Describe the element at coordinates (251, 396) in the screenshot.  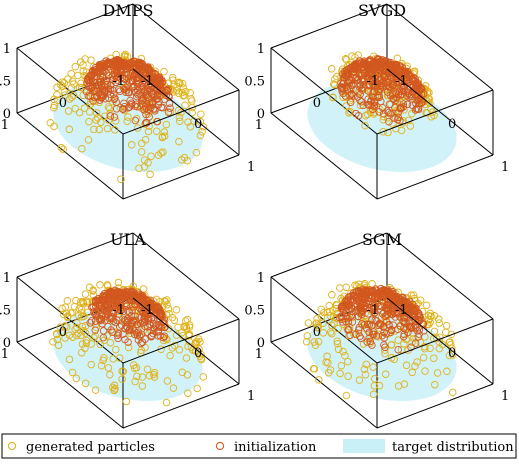
I see `x-tick-label: 1` at that location.